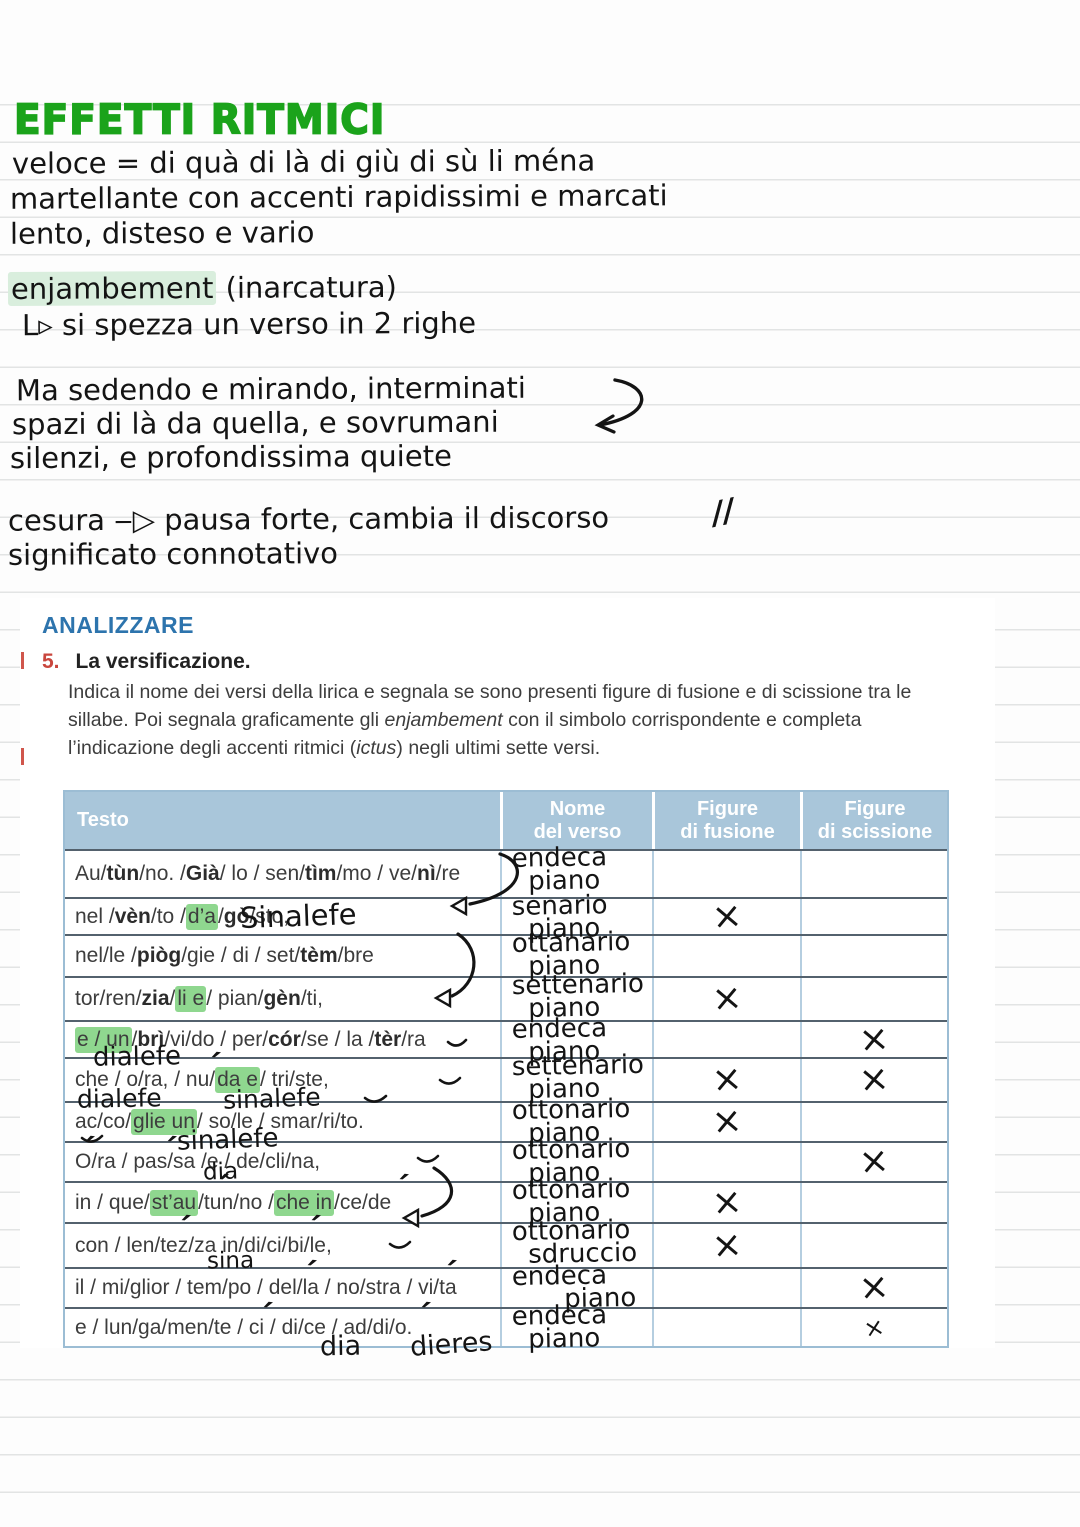  What do you see at coordinates (236, 1202) in the screenshot?
I see `verse-text: /tun/no /` at bounding box center [236, 1202].